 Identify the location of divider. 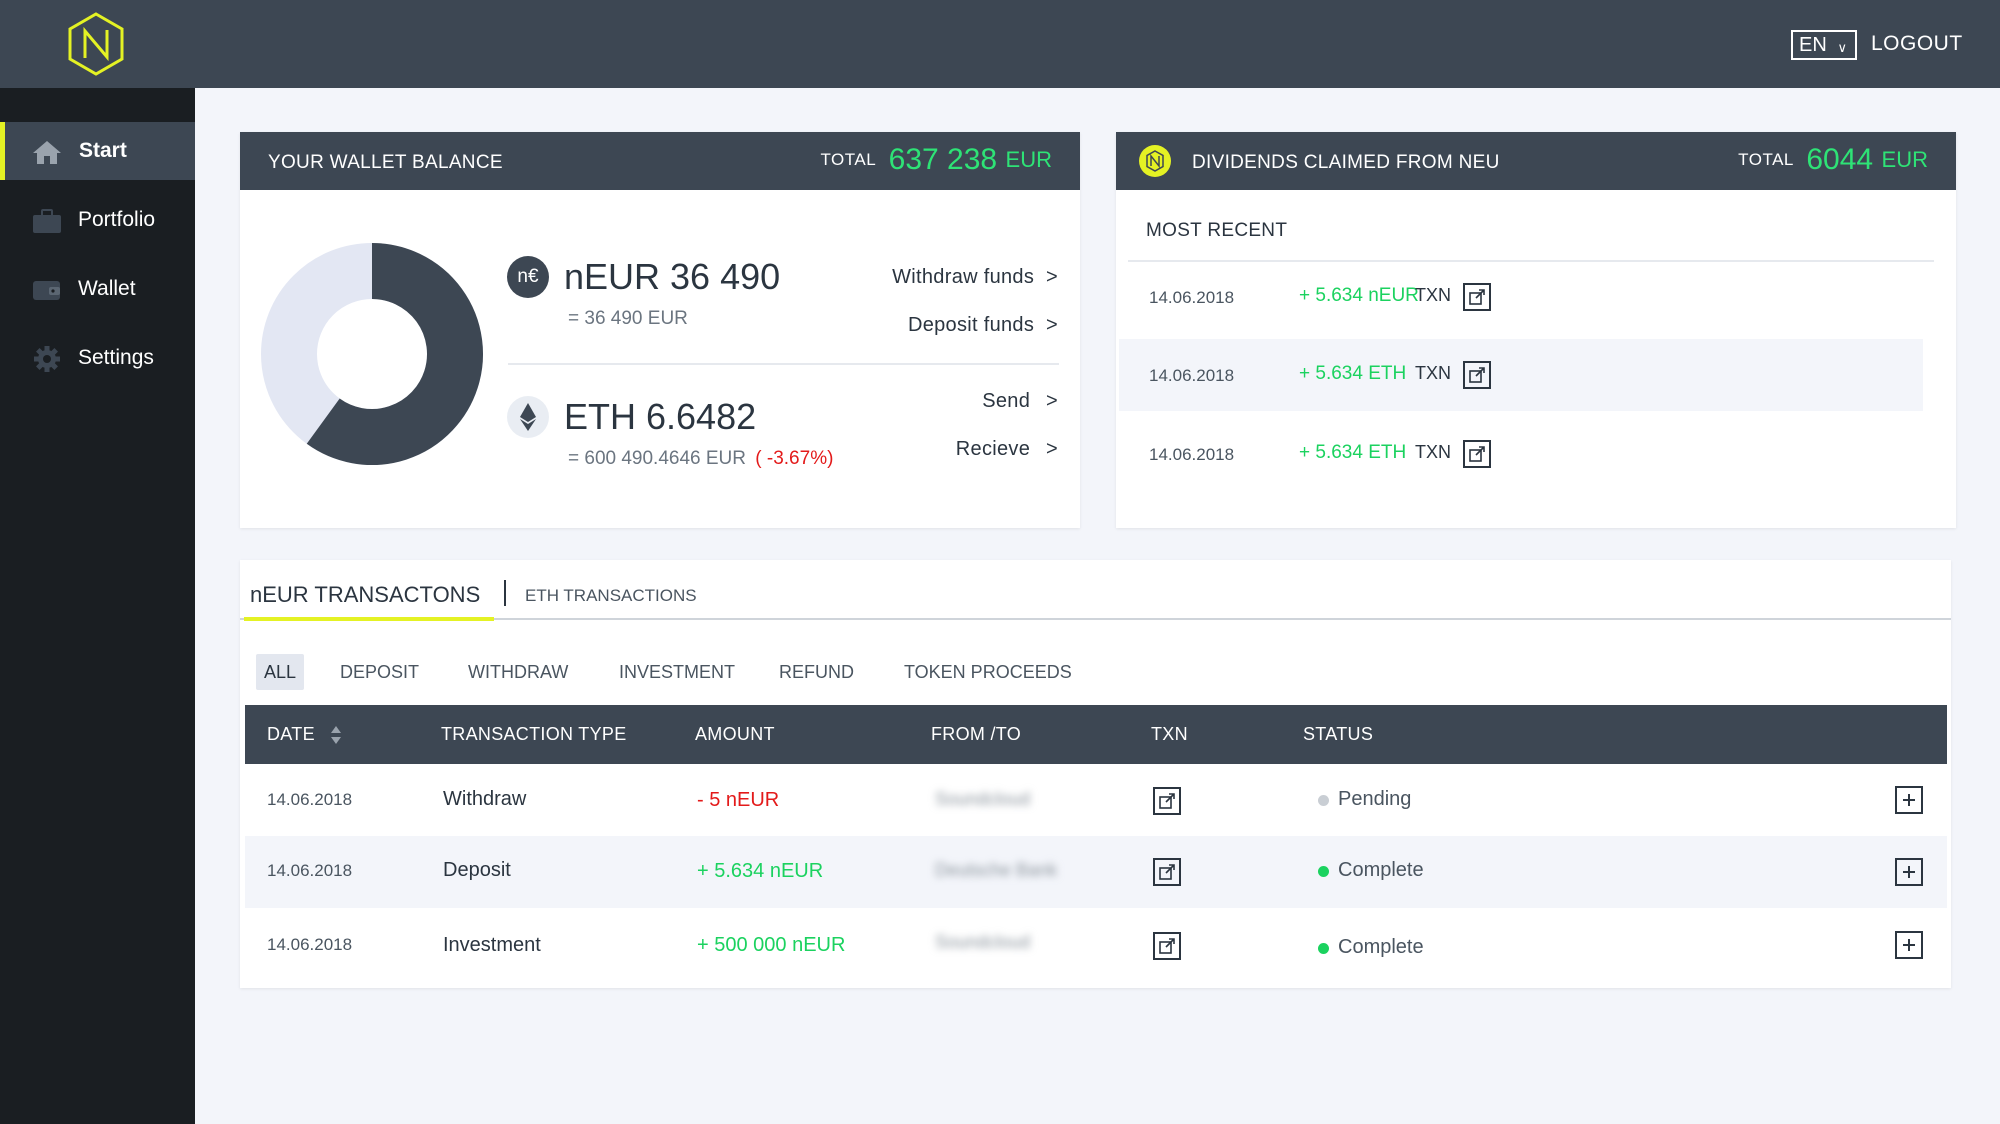
(1531, 261).